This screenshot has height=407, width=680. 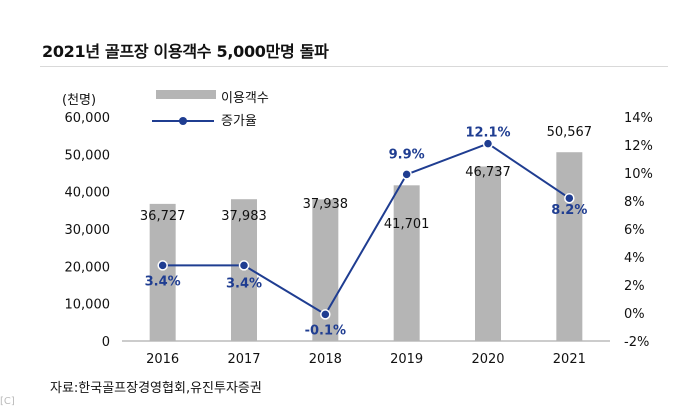 What do you see at coordinates (88, 267) in the screenshot?
I see `y-left-tick-label: 20,000` at bounding box center [88, 267].